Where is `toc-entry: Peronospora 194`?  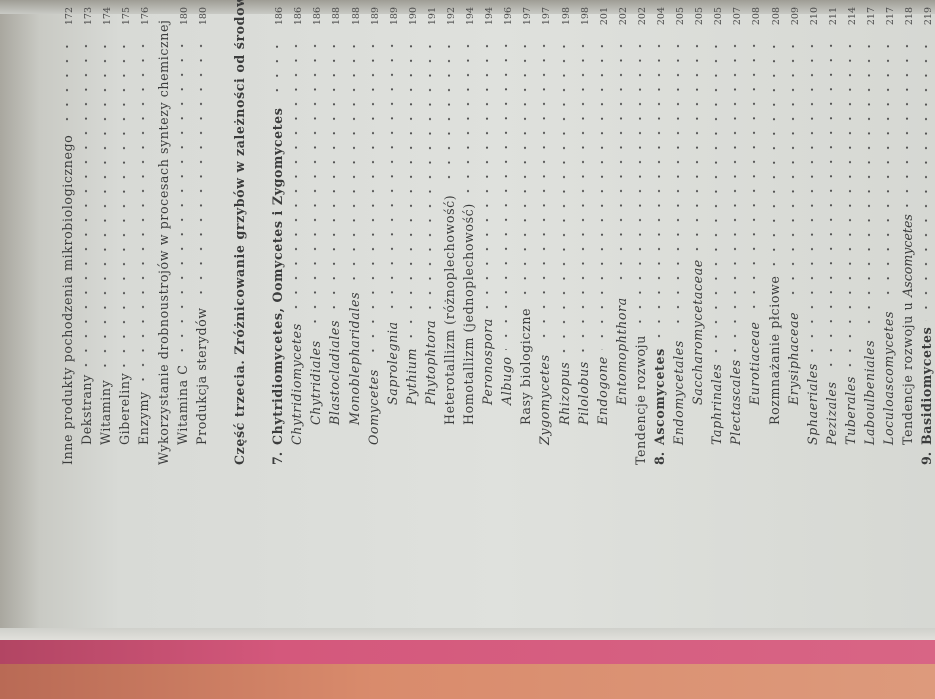 toc-entry: Peronospora 194 is located at coordinates (485, 236).